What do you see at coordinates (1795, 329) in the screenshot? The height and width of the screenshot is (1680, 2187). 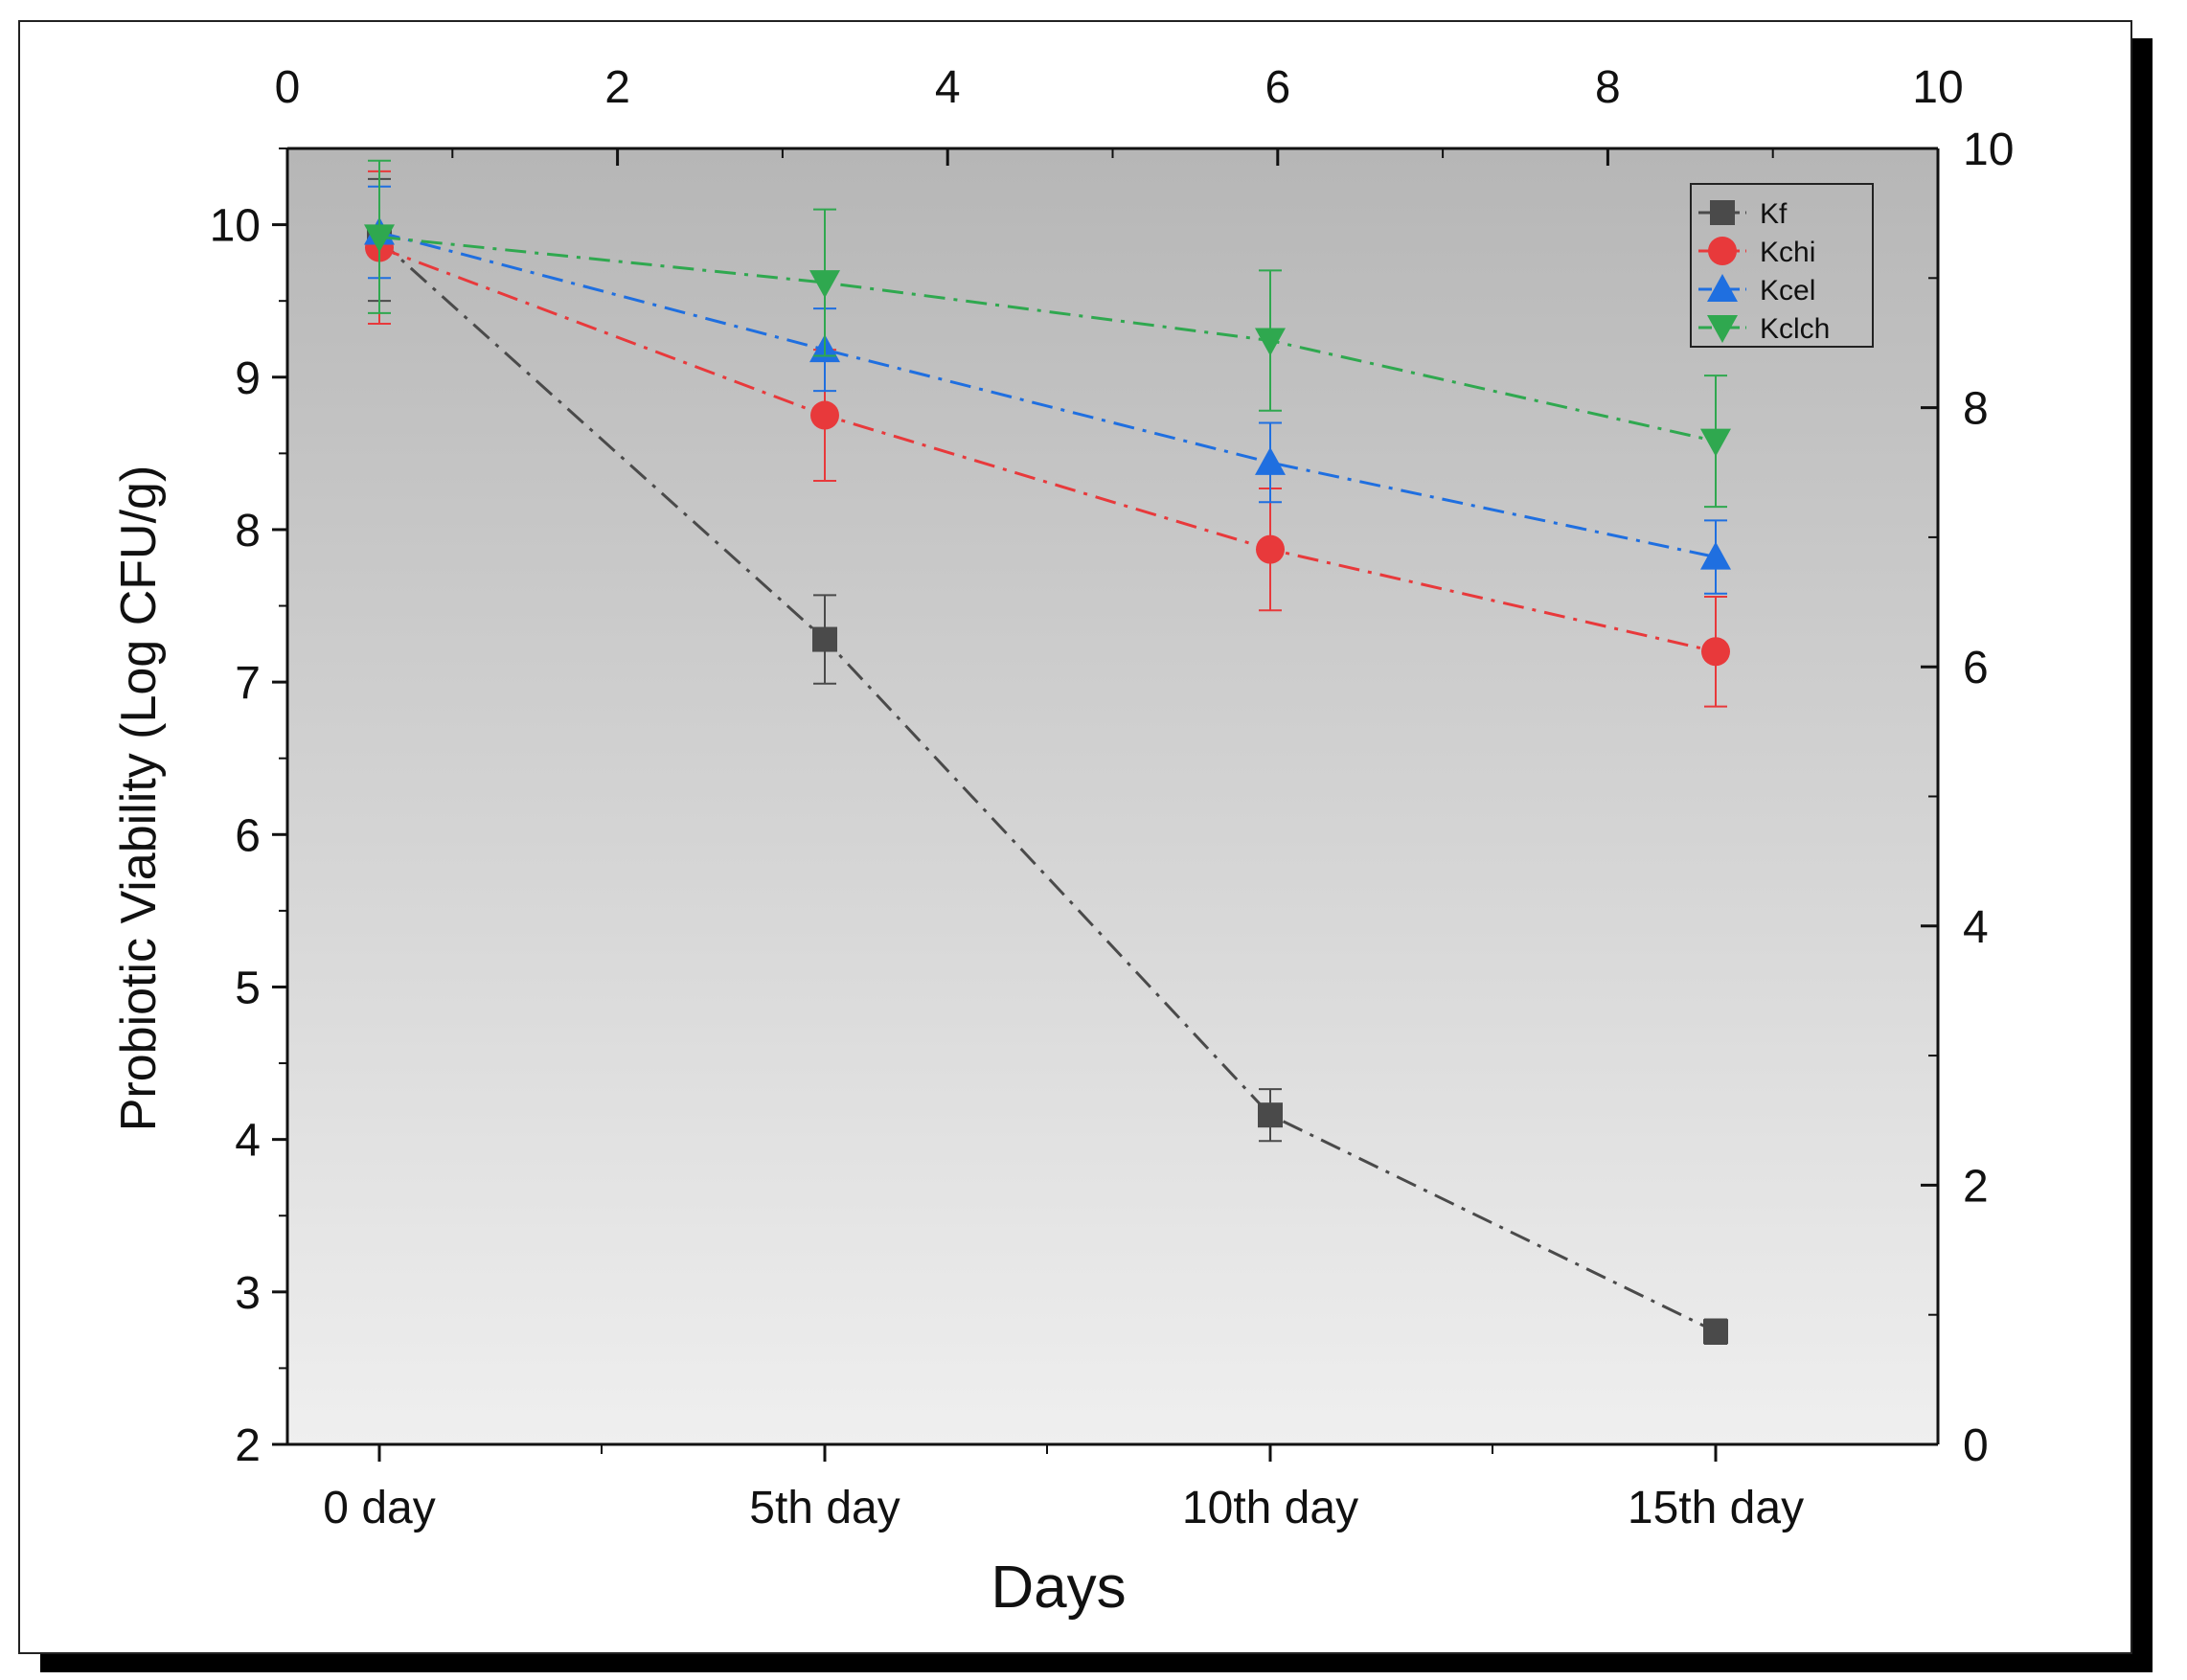 I see `legend-label-kclch: Kclch` at bounding box center [1795, 329].